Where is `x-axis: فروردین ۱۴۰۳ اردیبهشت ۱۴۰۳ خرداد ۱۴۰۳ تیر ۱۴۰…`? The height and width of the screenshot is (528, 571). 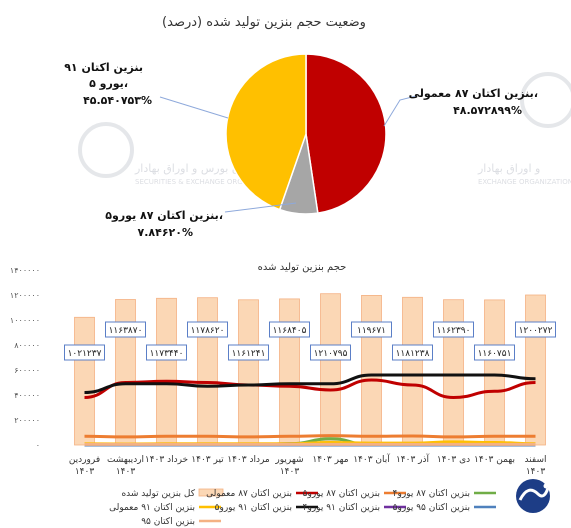
x-axis: فروردین ۱۴۰۳ اردیبهشت ۱۴۰۳ خرداد ۱۴۰۳ تیر ۱۴۰… is located at coordinates (308, 465).